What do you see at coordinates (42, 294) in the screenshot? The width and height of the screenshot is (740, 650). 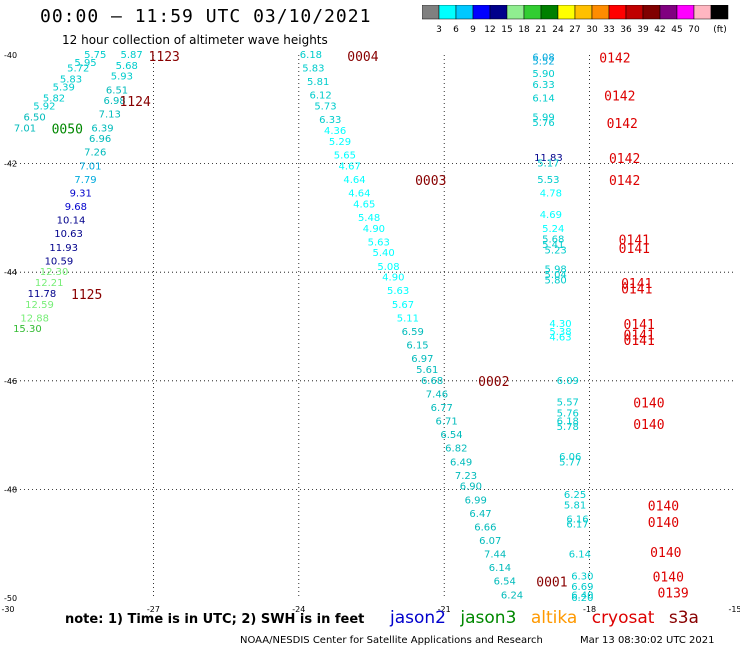 I see `wave-height-value: 11.78` at bounding box center [42, 294].